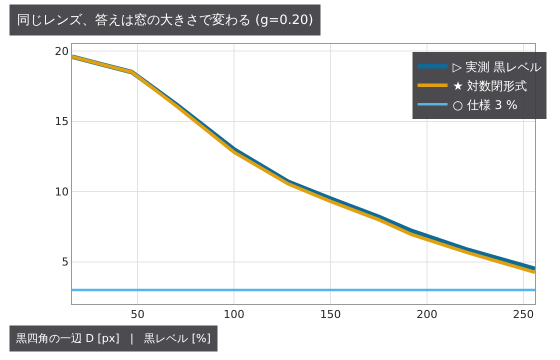  What do you see at coordinates (234, 315) in the screenshot?
I see `x-tick-label: 100` at bounding box center [234, 315].